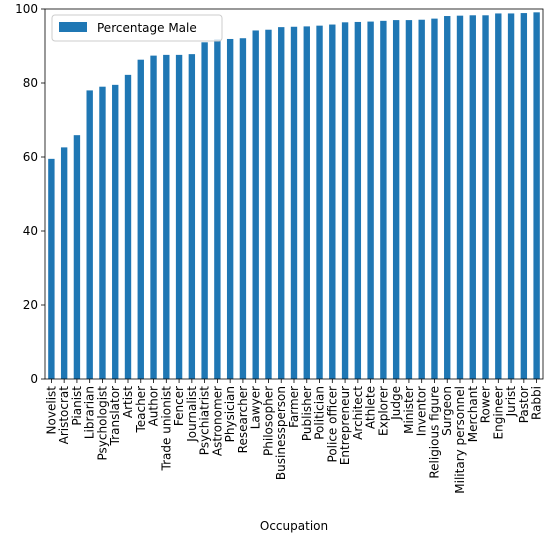  Describe the element at coordinates (498, 196) in the screenshot. I see `bar-engineer` at that location.